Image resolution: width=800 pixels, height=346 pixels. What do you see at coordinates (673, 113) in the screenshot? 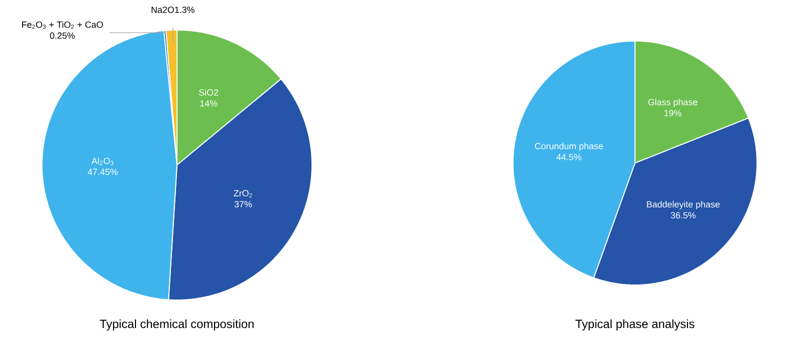
I see `data-label: 19%` at bounding box center [673, 113].